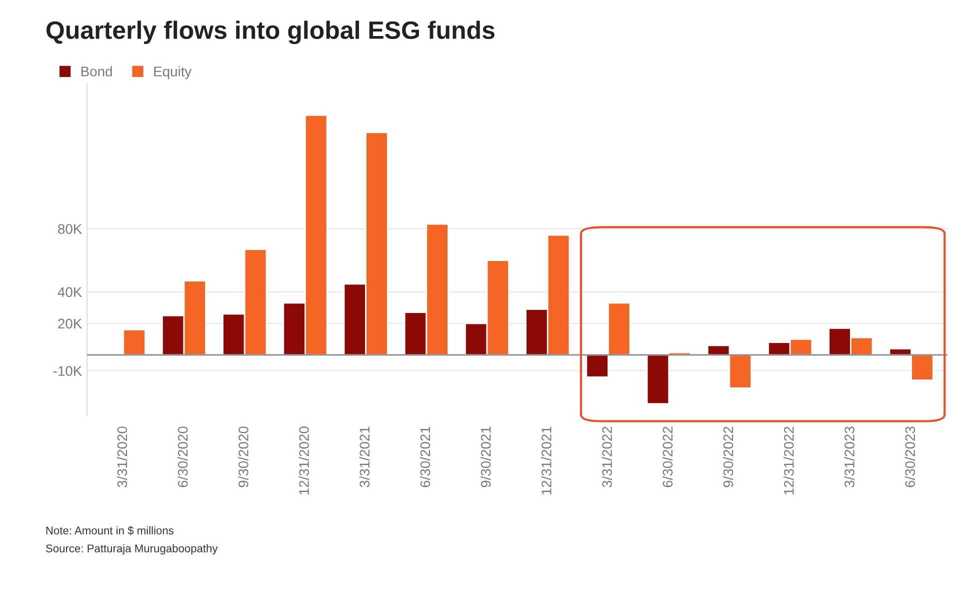  Describe the element at coordinates (728, 457) in the screenshot. I see `x-tick-label: 9/30/2022` at that location.